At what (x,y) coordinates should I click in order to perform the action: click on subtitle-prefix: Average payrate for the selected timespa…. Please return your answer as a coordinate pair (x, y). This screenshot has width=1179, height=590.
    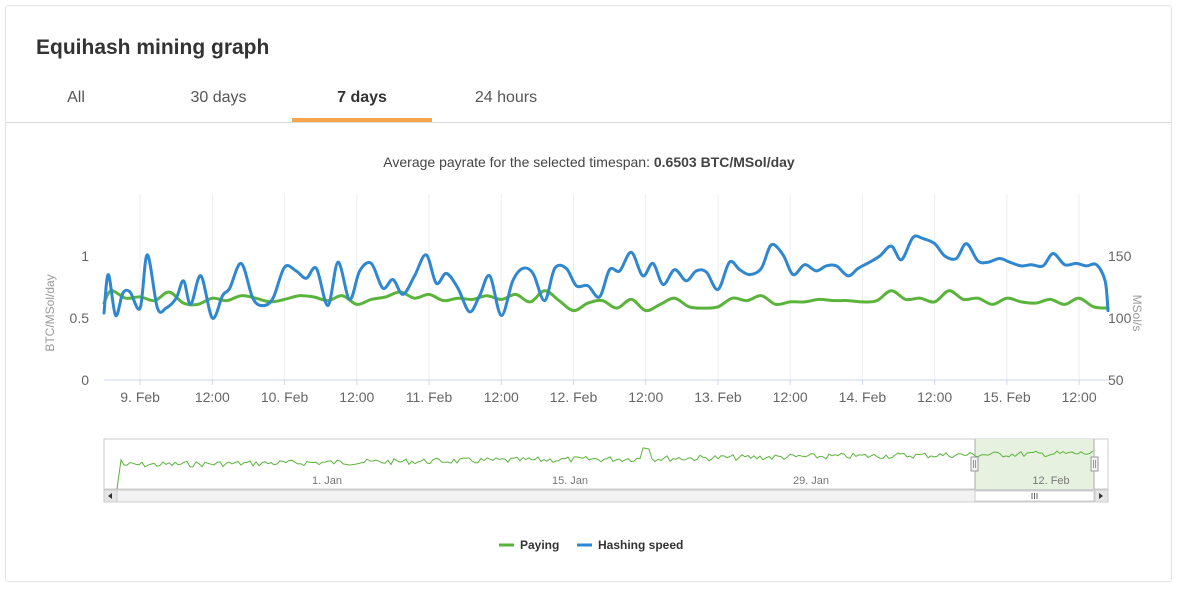
    Looking at the image, I should click on (518, 162).